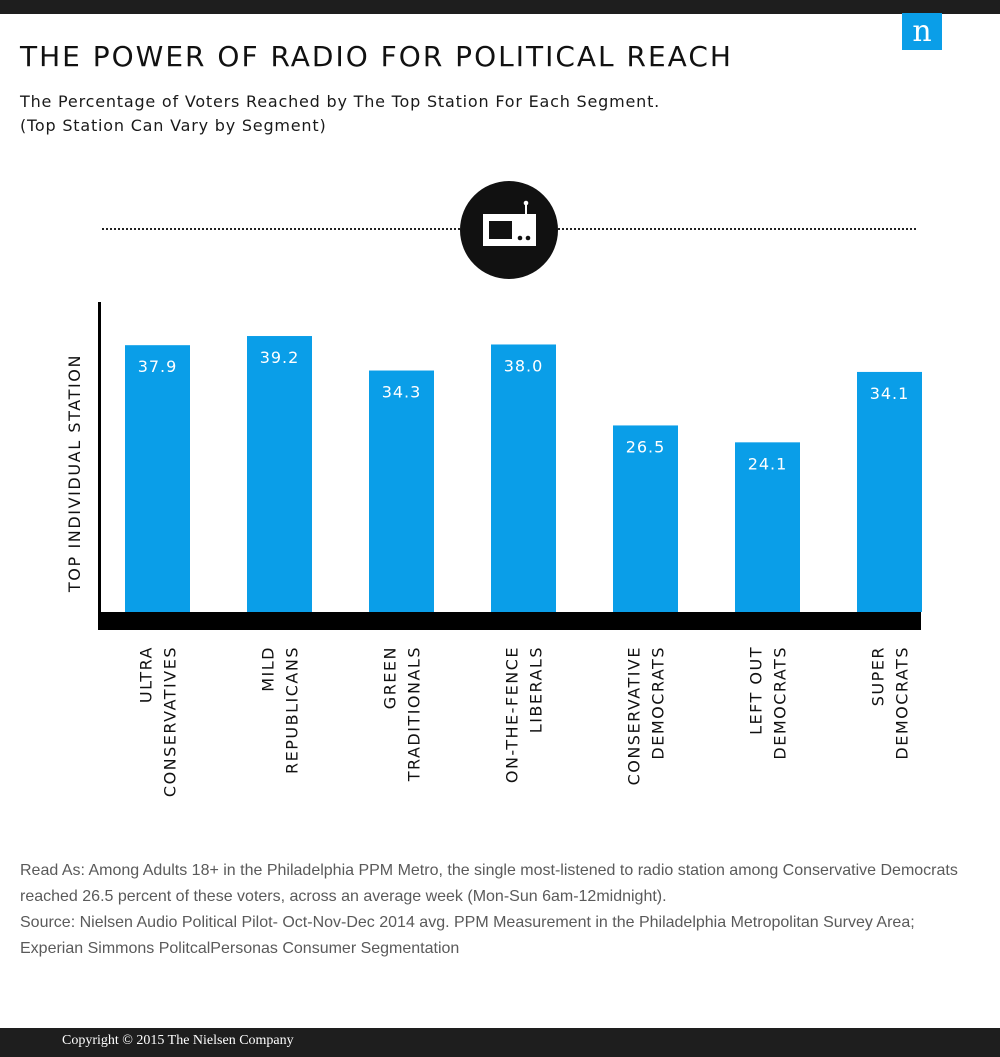  Describe the element at coordinates (509, 230) in the screenshot. I see `radio-icon` at that location.